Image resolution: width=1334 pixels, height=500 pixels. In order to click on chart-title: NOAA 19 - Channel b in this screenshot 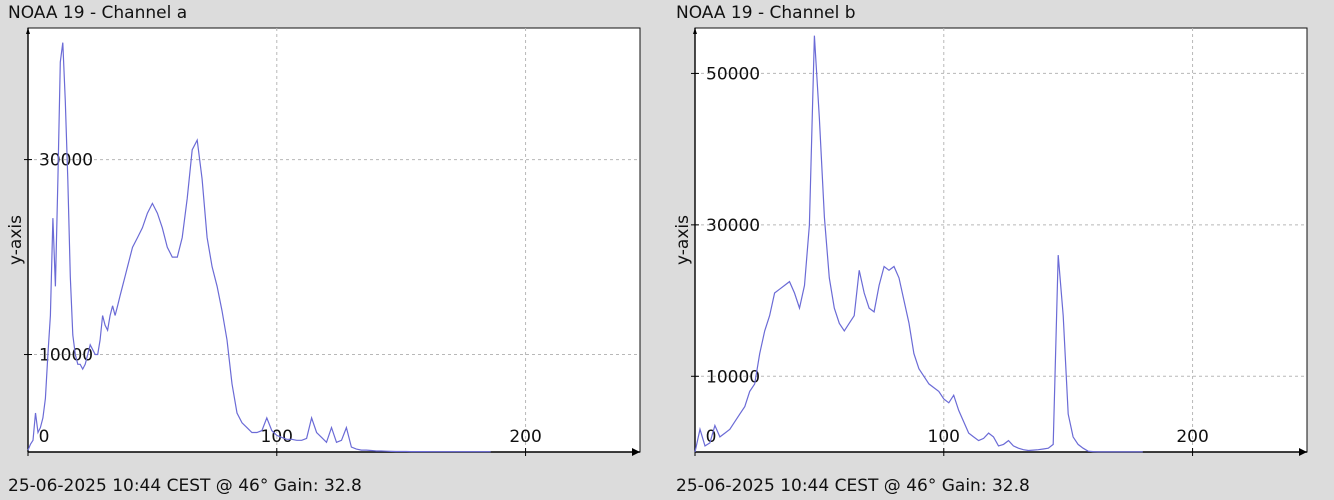, I will do `click(766, 13)`.